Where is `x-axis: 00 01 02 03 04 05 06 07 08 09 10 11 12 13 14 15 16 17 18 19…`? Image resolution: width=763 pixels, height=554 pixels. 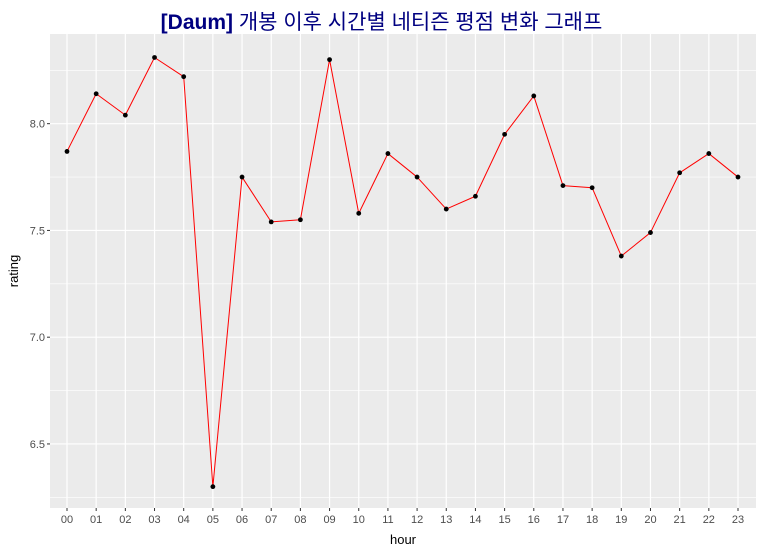
x-axis: 00 01 02 03 04 05 06 07 08 09 10 11 12 13 14 15 16 17 18 19… is located at coordinates (402, 517).